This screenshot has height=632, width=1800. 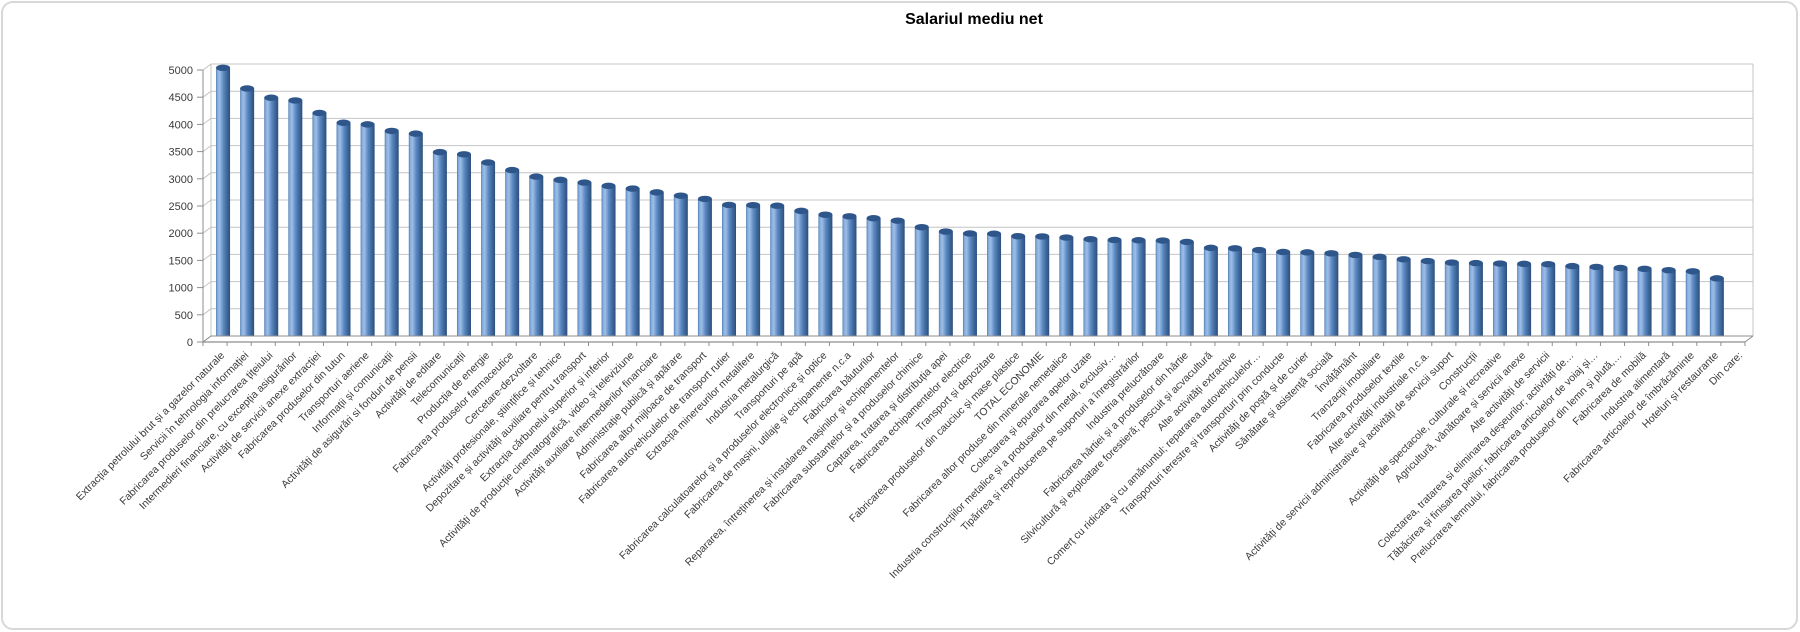 I want to click on y-axis-label: 500, so click(x=184, y=316).